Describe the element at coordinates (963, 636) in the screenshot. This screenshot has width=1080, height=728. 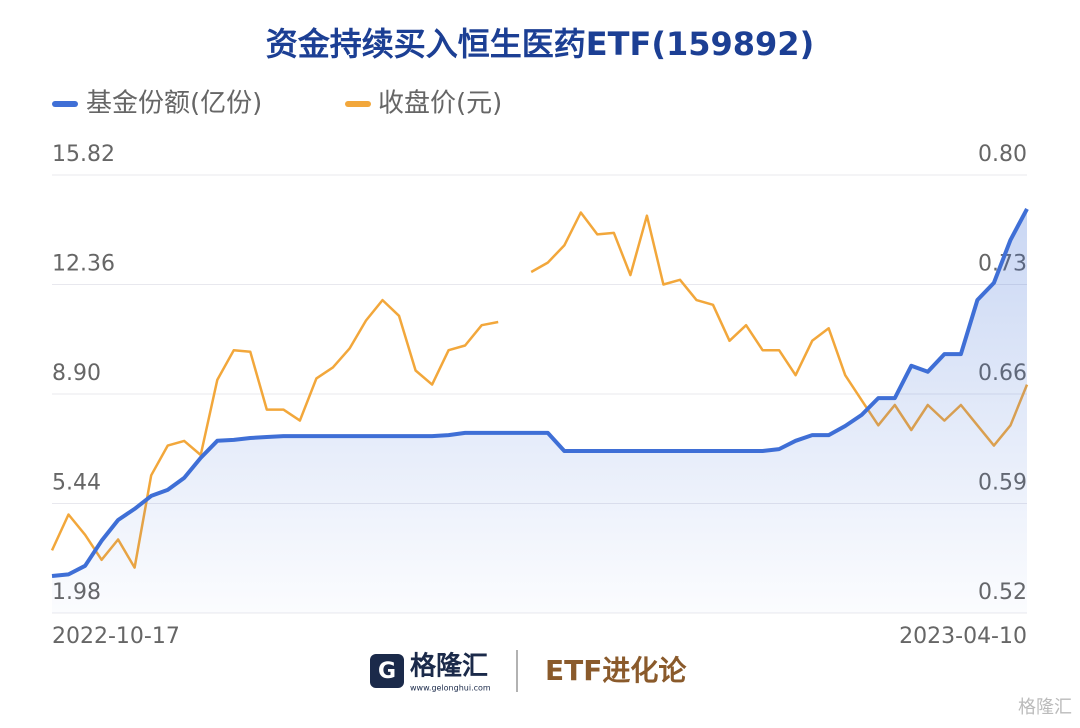
I see `x-tick-label: 2023-04-10` at that location.